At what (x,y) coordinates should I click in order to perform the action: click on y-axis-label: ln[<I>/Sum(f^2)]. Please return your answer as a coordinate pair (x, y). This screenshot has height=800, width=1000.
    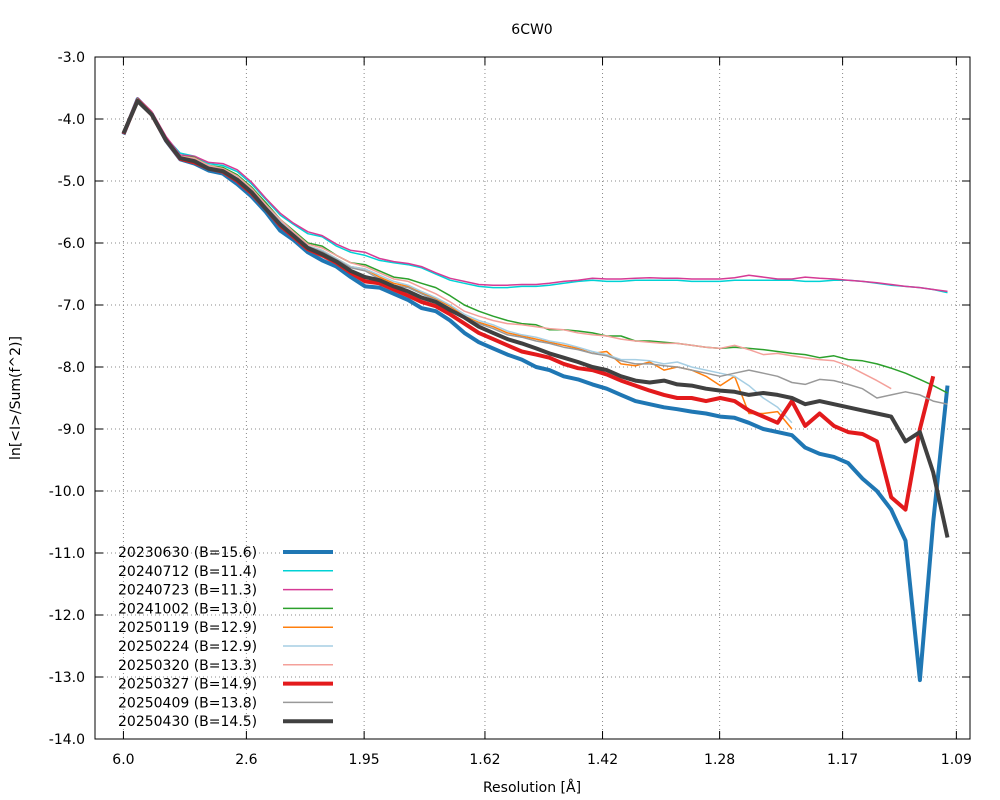
    Looking at the image, I should click on (16, 398).